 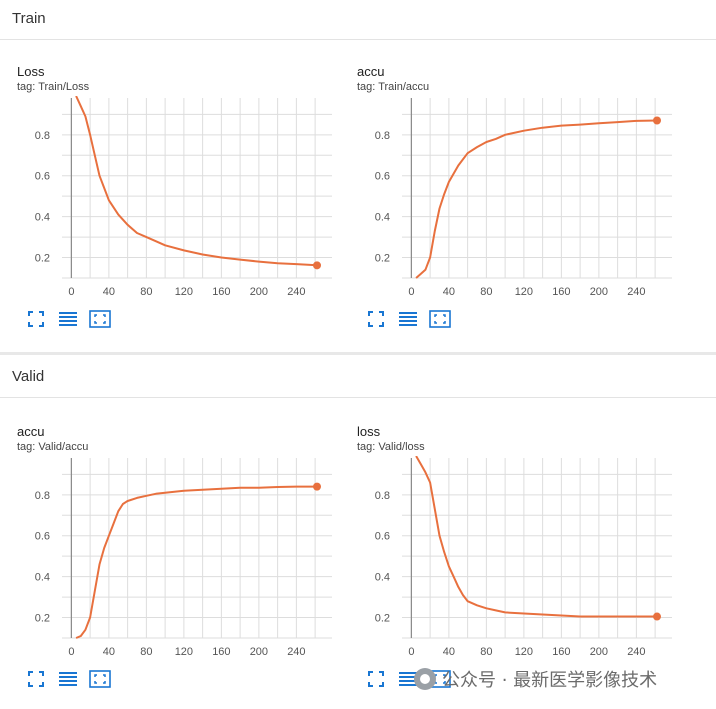 What do you see at coordinates (53, 447) in the screenshot?
I see `chart-tag: tag: Valid/accu` at bounding box center [53, 447].